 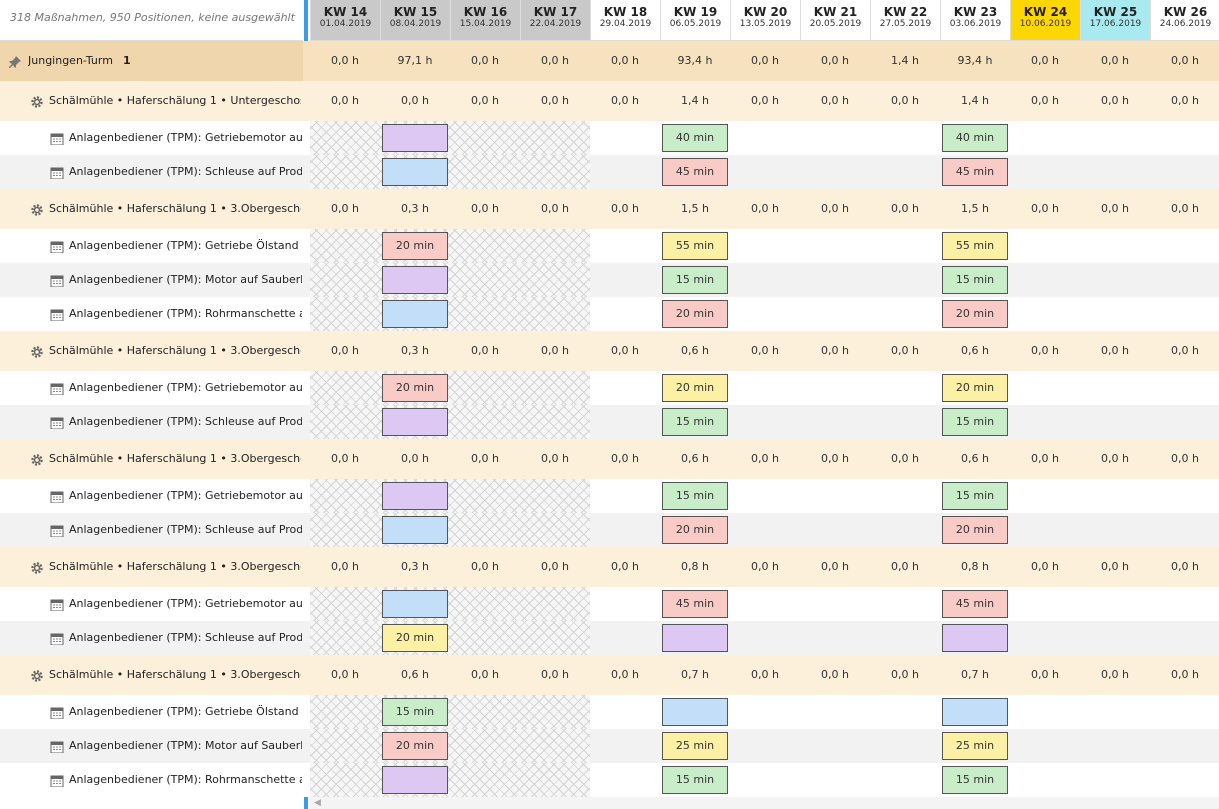 What do you see at coordinates (151, 61) in the screenshot?
I see `root-left` at bounding box center [151, 61].